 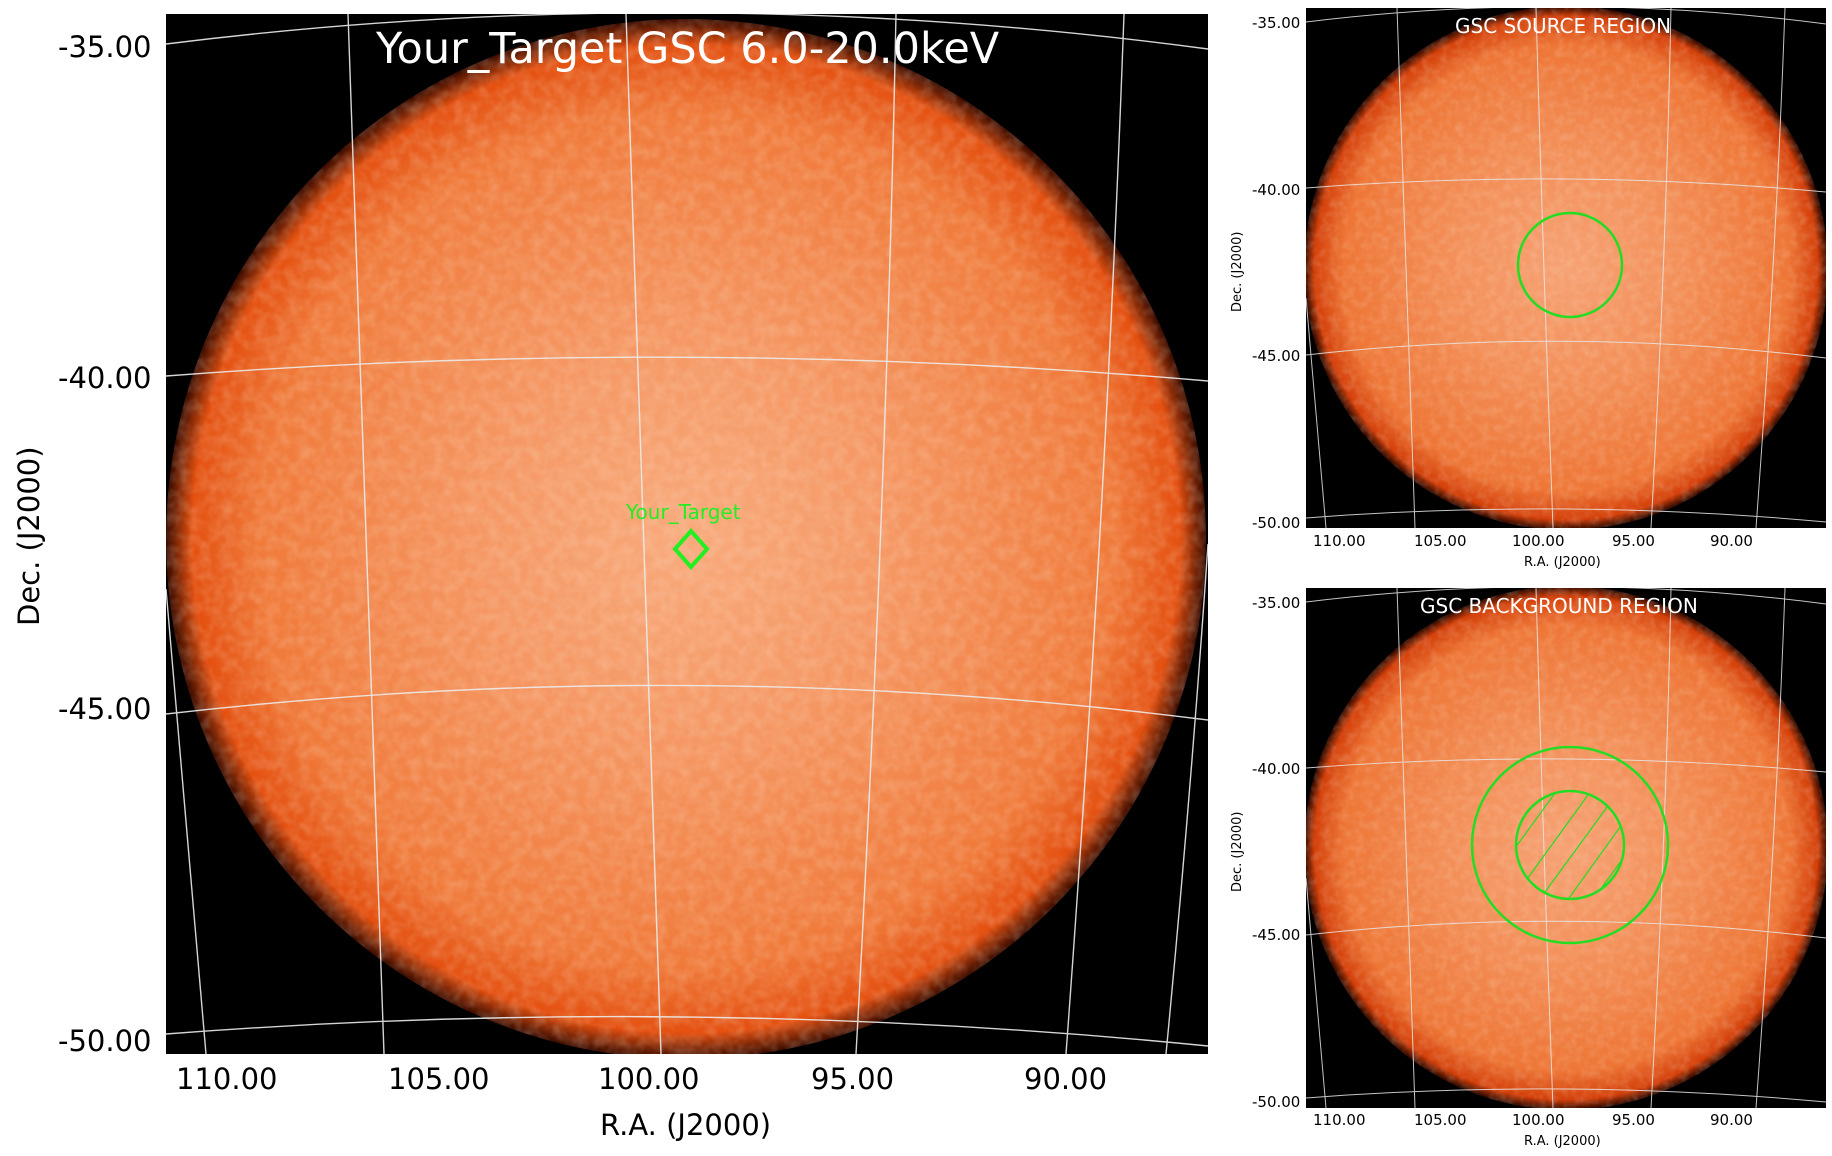 What do you see at coordinates (1237, 851) in the screenshot?
I see `background-ylabel: Dec. (J2000)` at bounding box center [1237, 851].